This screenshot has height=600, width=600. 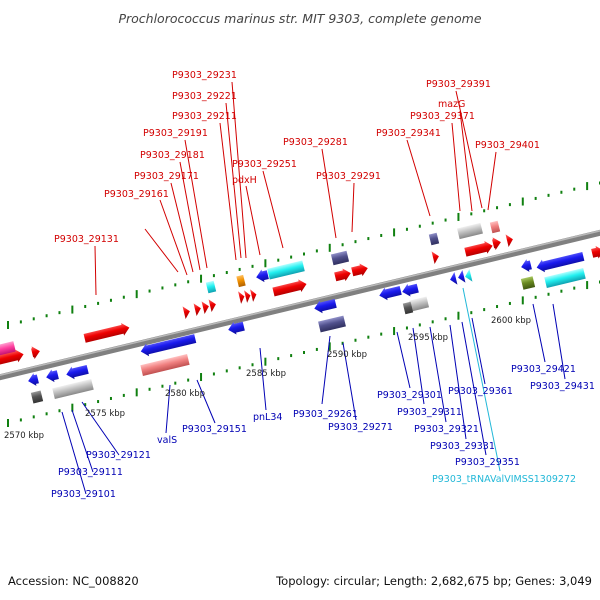 What do you see at coordinates (267, 417) in the screenshot?
I see `gene-label-pnl34: pnL34` at bounding box center [267, 417].